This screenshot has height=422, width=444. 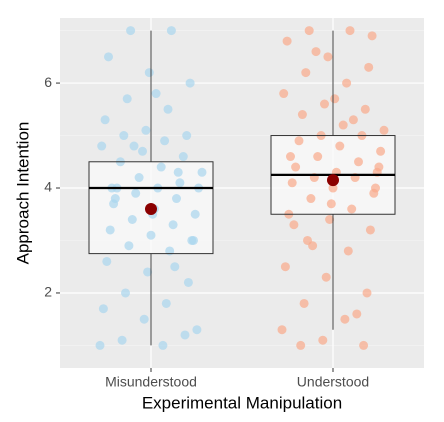 I want to click on y-axis-title: Approach Intention, so click(x=22, y=193).